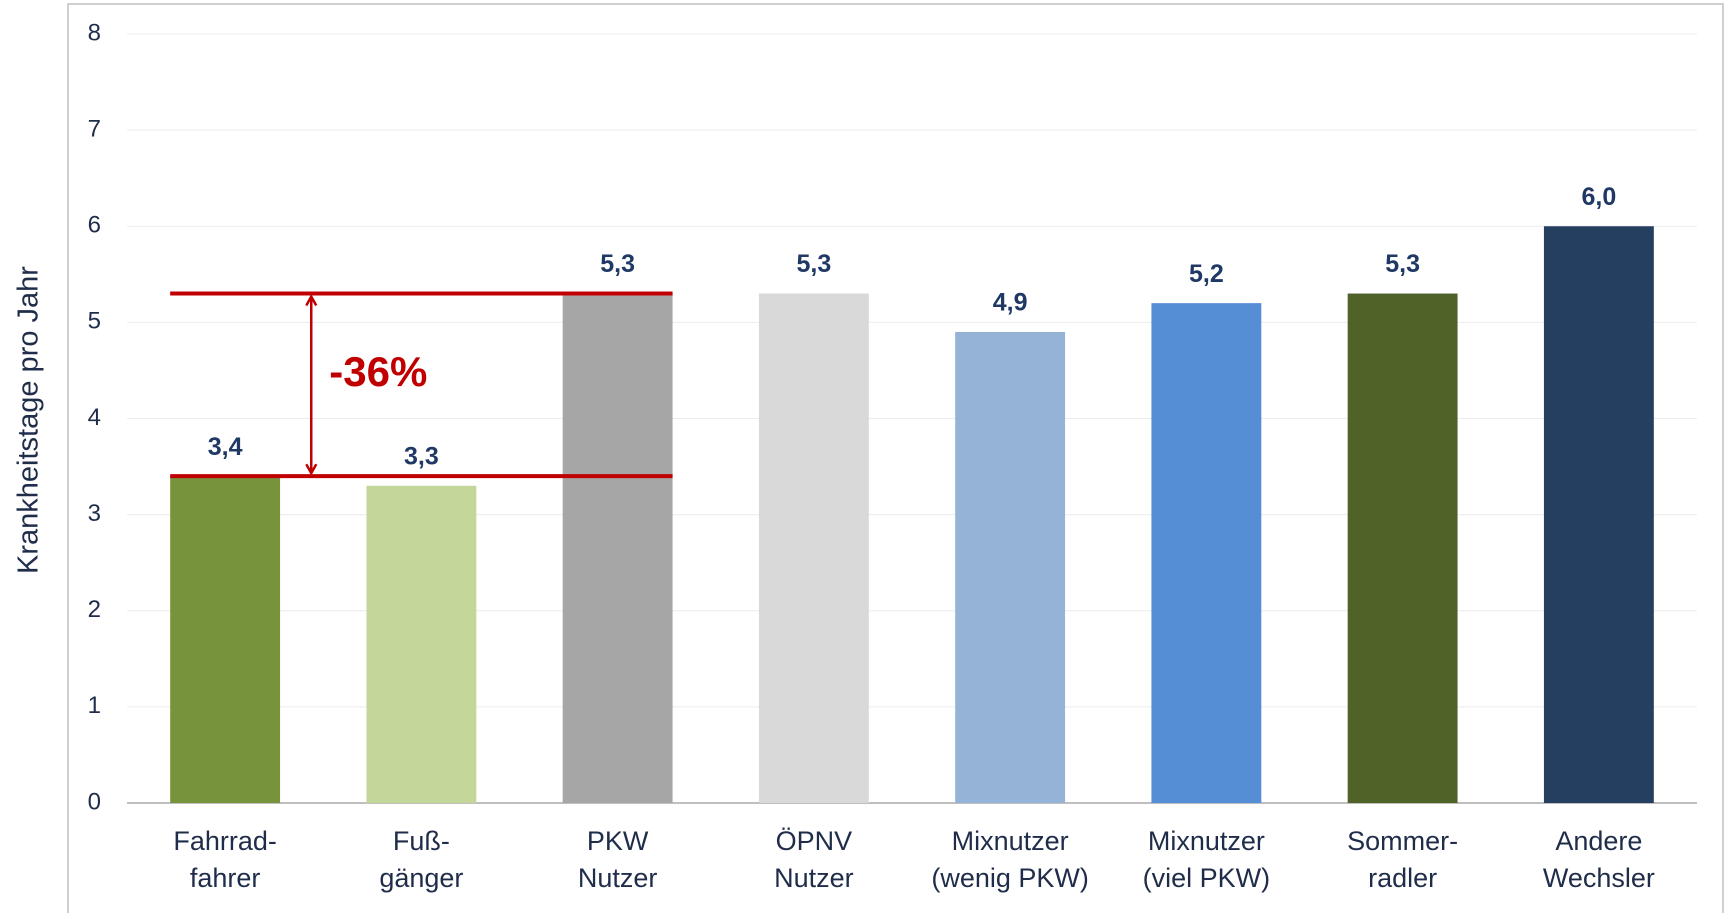 The image size is (1728, 913). What do you see at coordinates (618, 841) in the screenshot?
I see `x-tick-label-line: PKW` at bounding box center [618, 841].